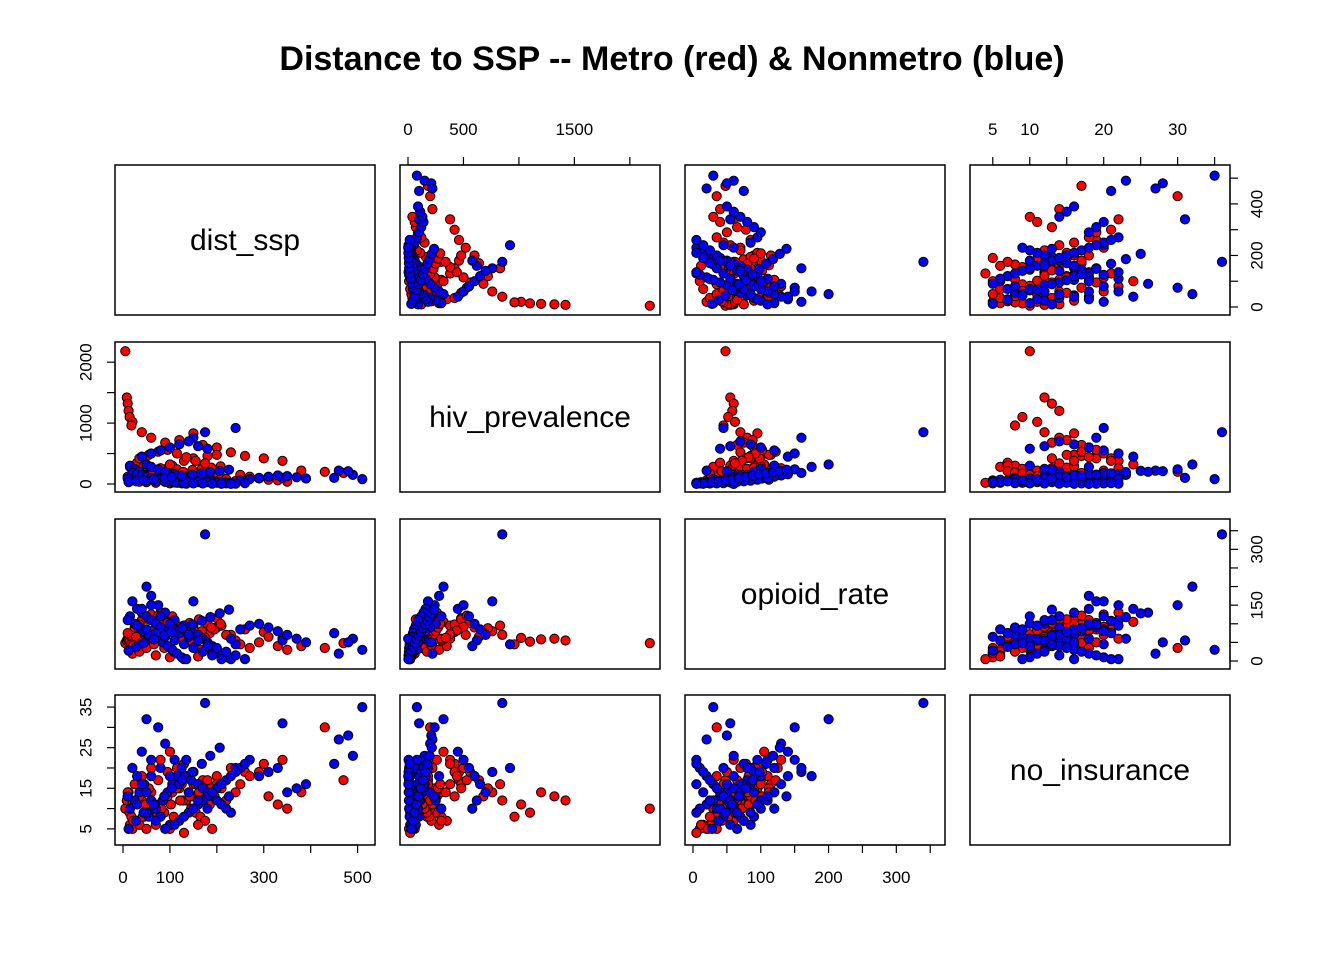  I want to click on tick-label: 5, so click(992, 129).